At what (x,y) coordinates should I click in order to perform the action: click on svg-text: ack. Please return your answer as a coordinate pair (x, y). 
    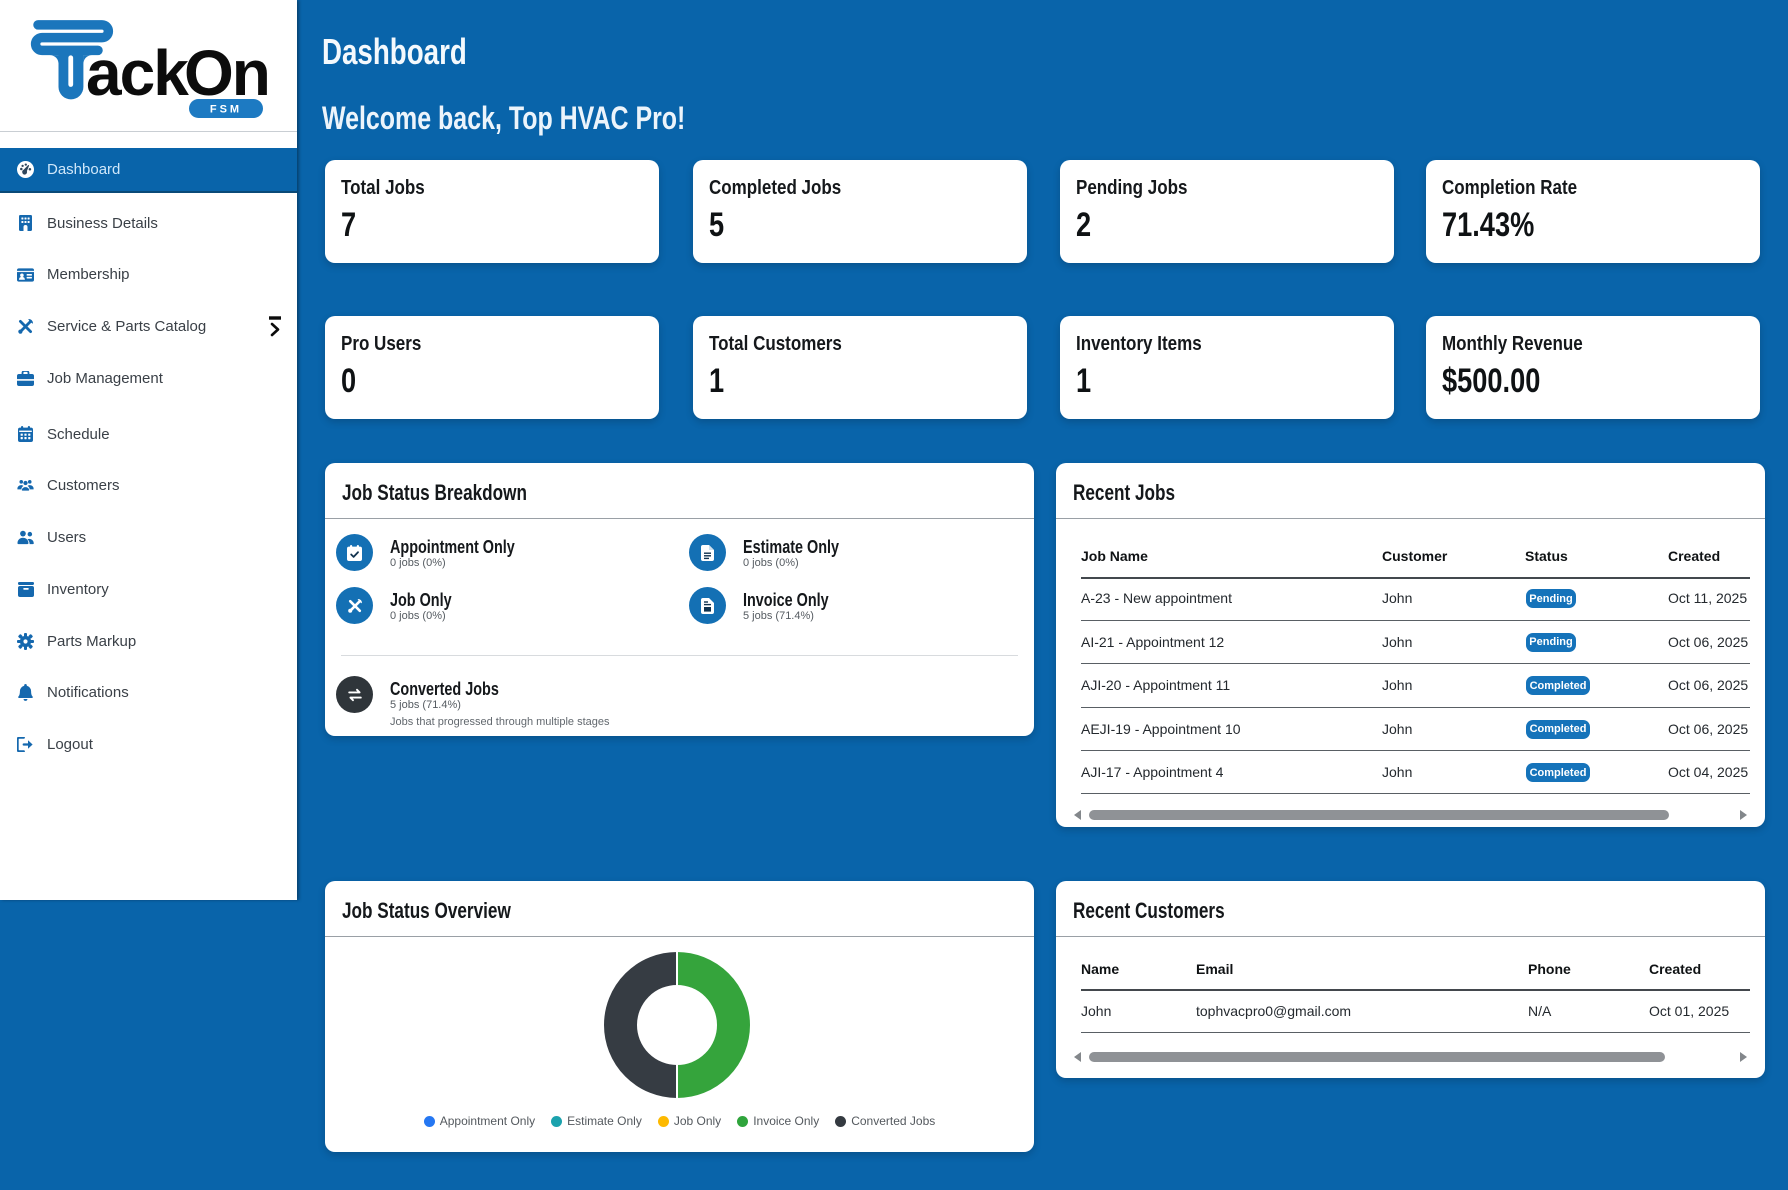
    Looking at the image, I should click on (137, 73).